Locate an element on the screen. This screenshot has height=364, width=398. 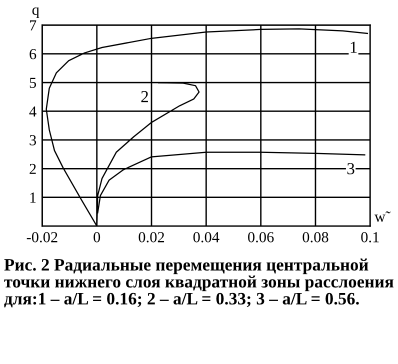
x-tick-label: 0.1 is located at coordinates (370, 237).